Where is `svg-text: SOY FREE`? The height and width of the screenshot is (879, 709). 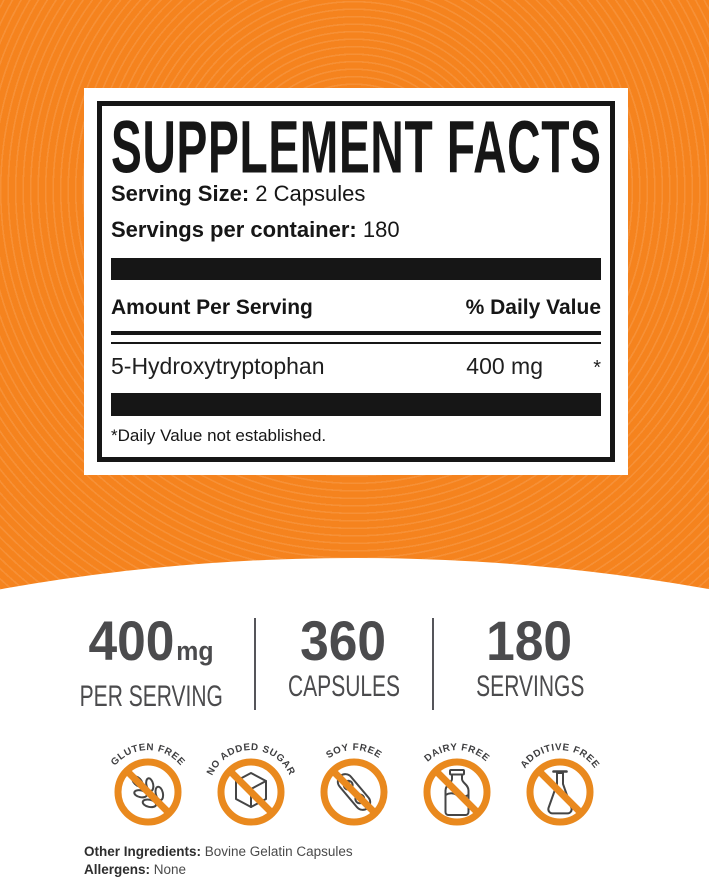 svg-text: SOY FREE is located at coordinates (353, 751).